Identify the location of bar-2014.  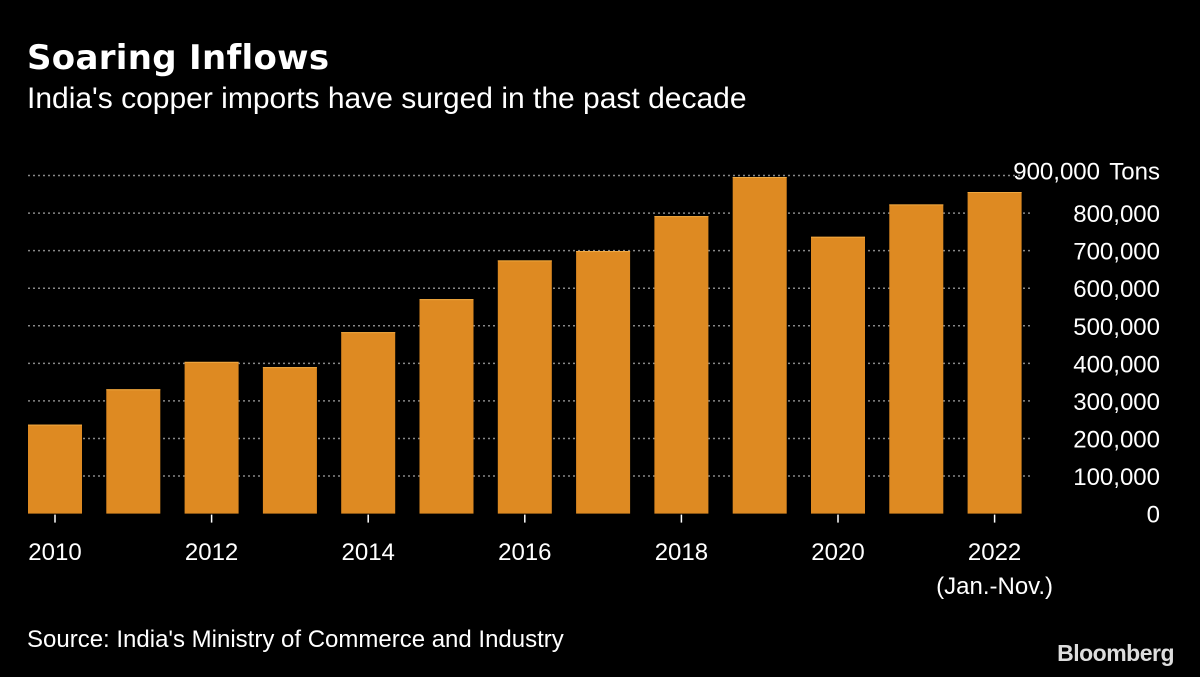
(368, 423).